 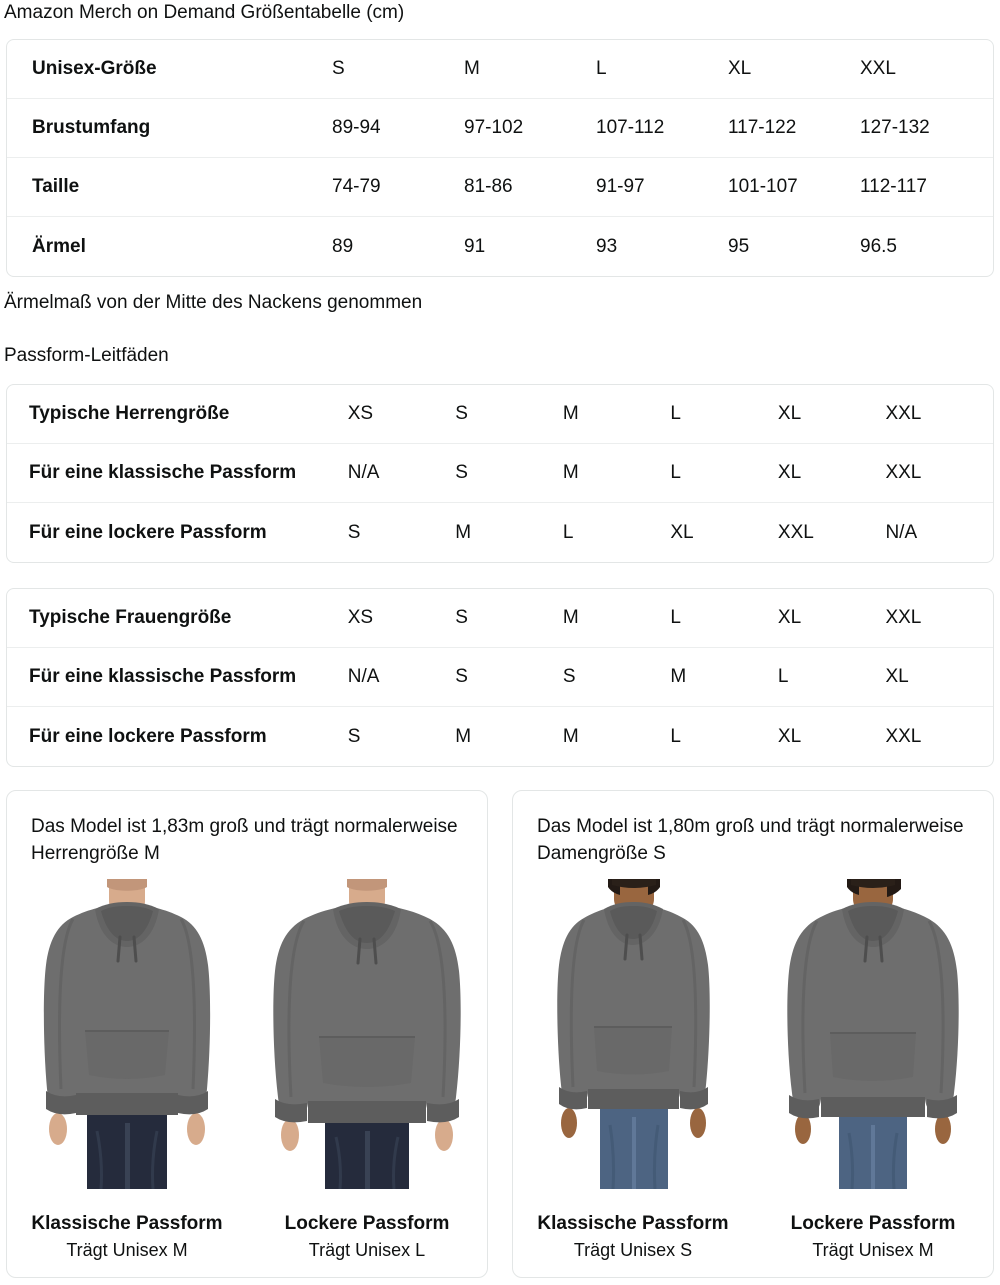 What do you see at coordinates (488, 186) in the screenshot?
I see `table-cell: 81-86` at bounding box center [488, 186].